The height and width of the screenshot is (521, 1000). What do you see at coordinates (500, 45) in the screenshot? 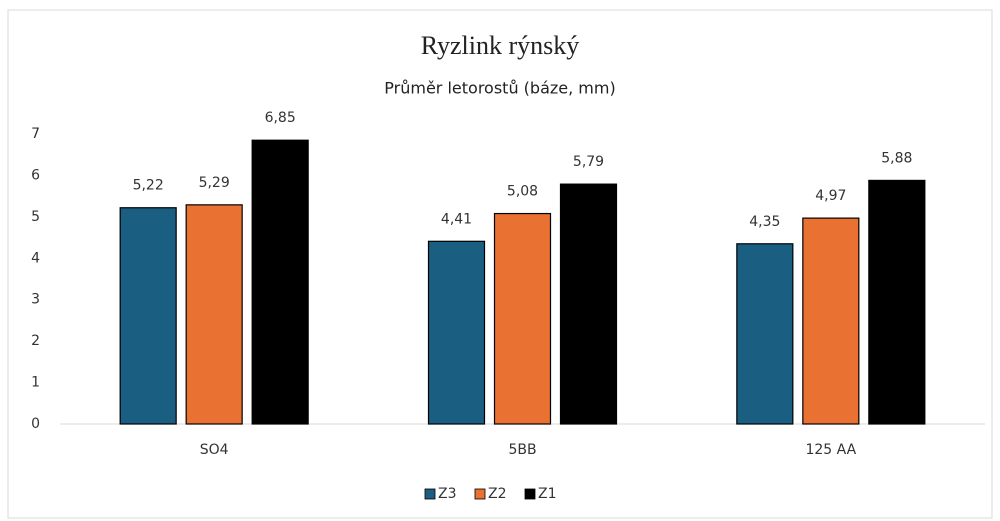
I see `chart-title: Ryzlink rýnský` at bounding box center [500, 45].